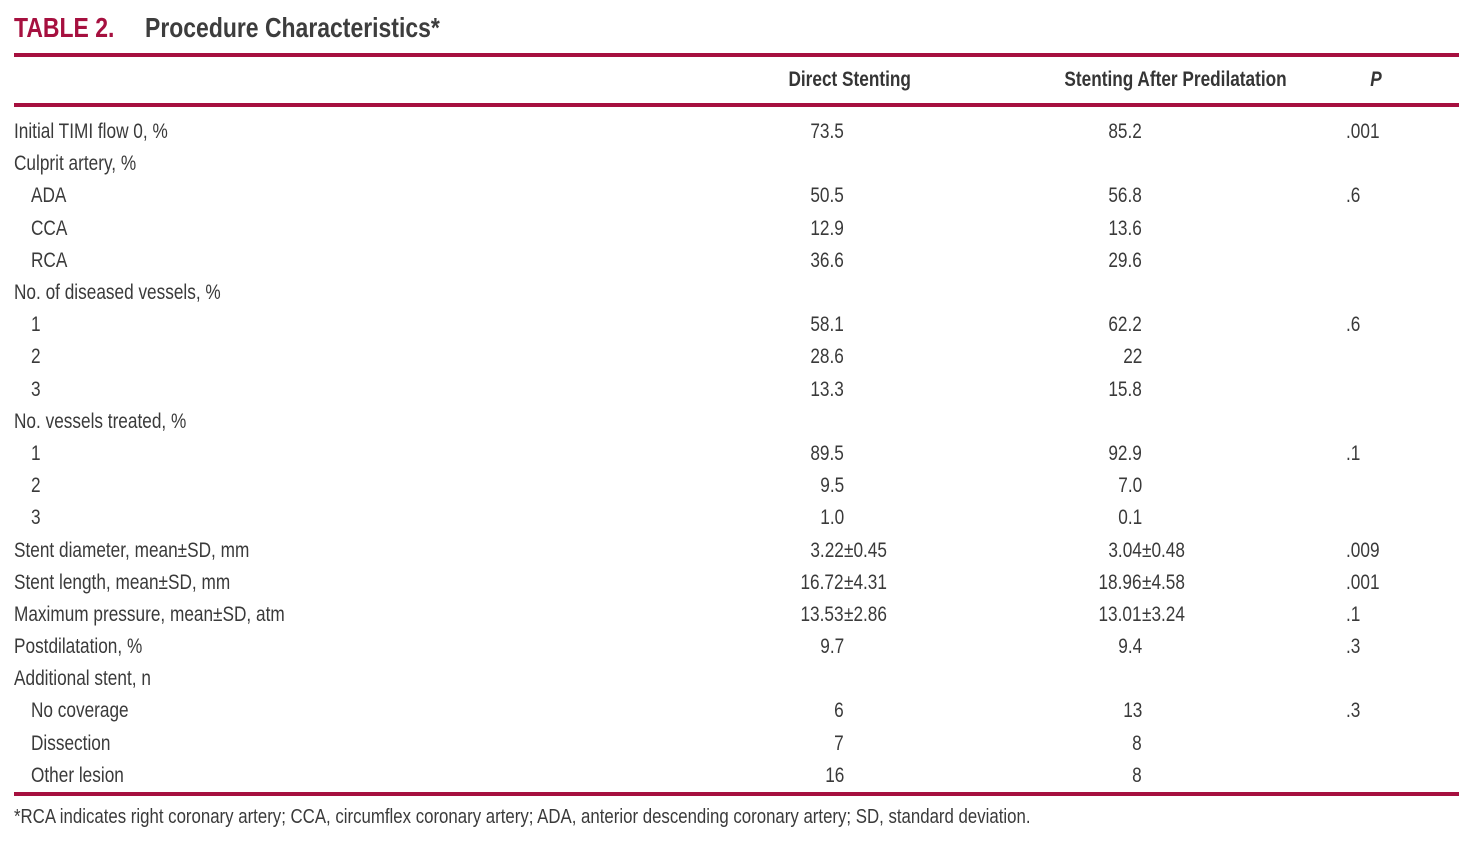  What do you see at coordinates (736, 793) in the screenshot?
I see `bottom-rule` at bounding box center [736, 793].